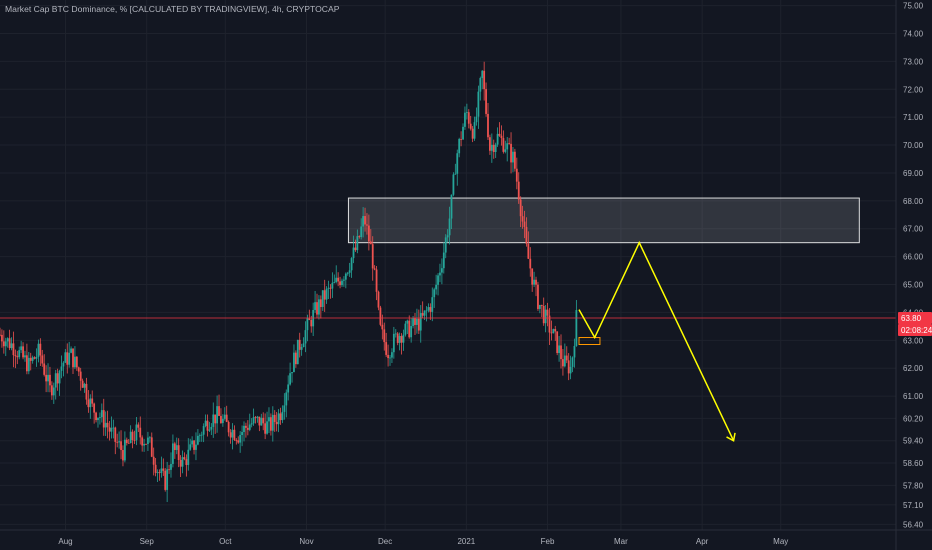  Describe the element at coordinates (913, 463) in the screenshot. I see `y-tick-label: 58.60` at that location.